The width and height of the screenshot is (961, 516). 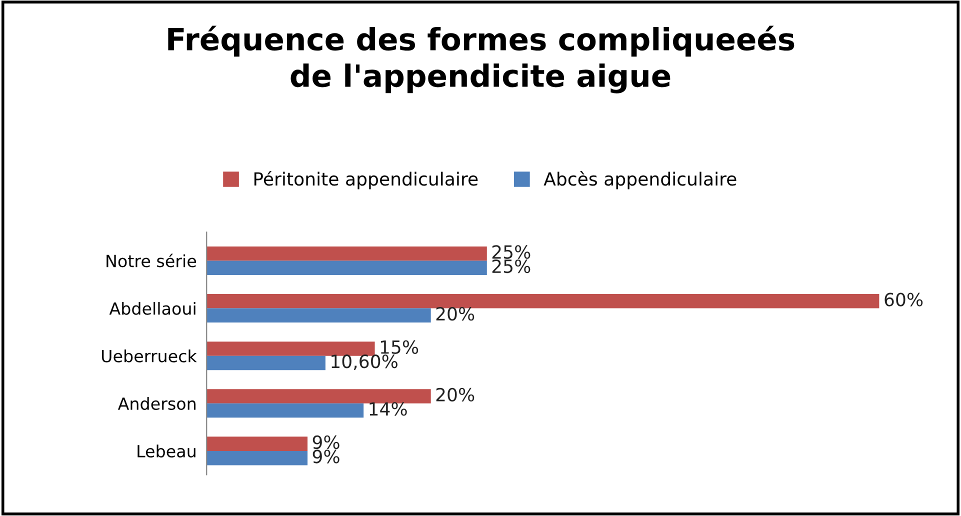 I want to click on y-tick-label: Notre série, so click(x=151, y=261).